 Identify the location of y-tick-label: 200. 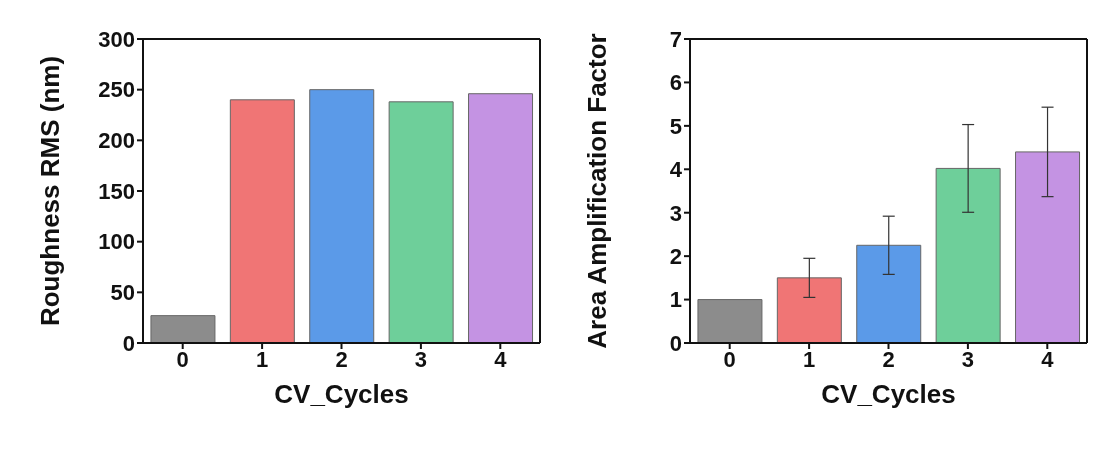
(116, 141).